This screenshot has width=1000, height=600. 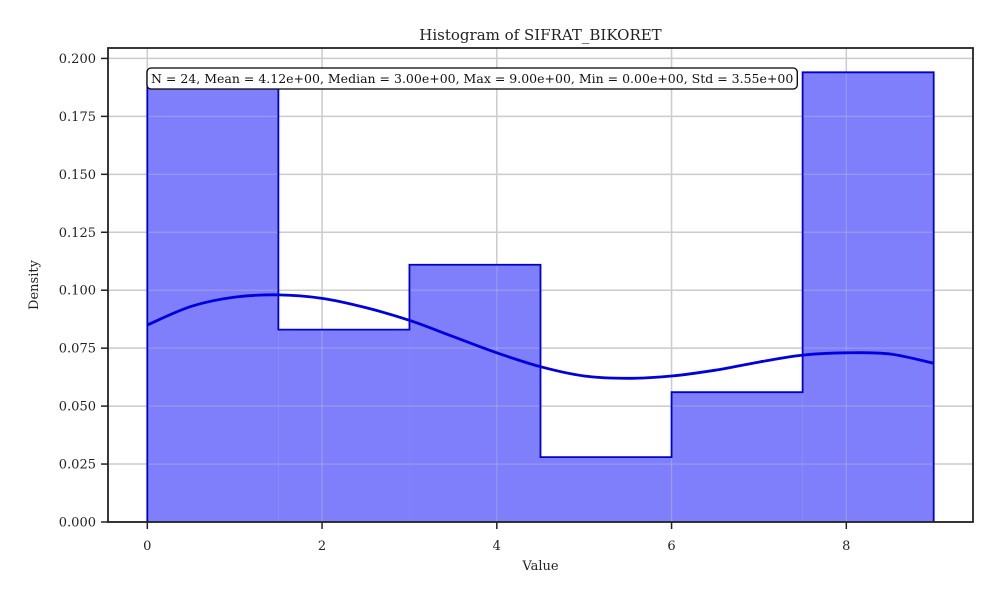 What do you see at coordinates (846, 546) in the screenshot?
I see `x-tick-label: 8` at bounding box center [846, 546].